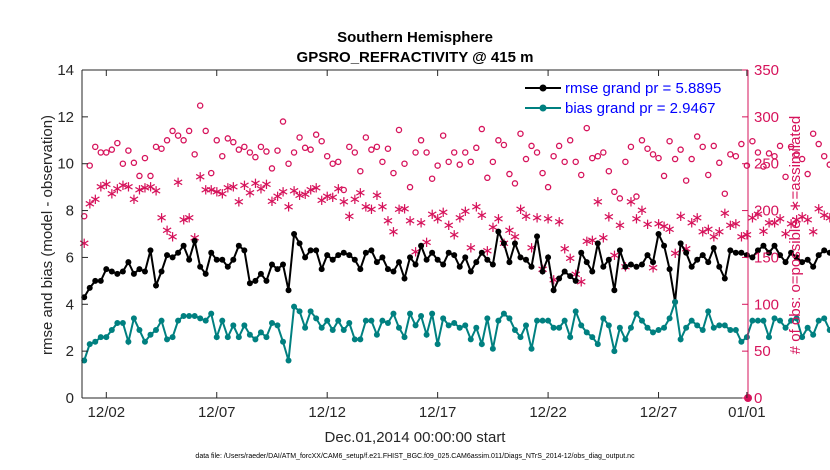  I want to click on y-tick-left-label: 8, so click(70, 211).